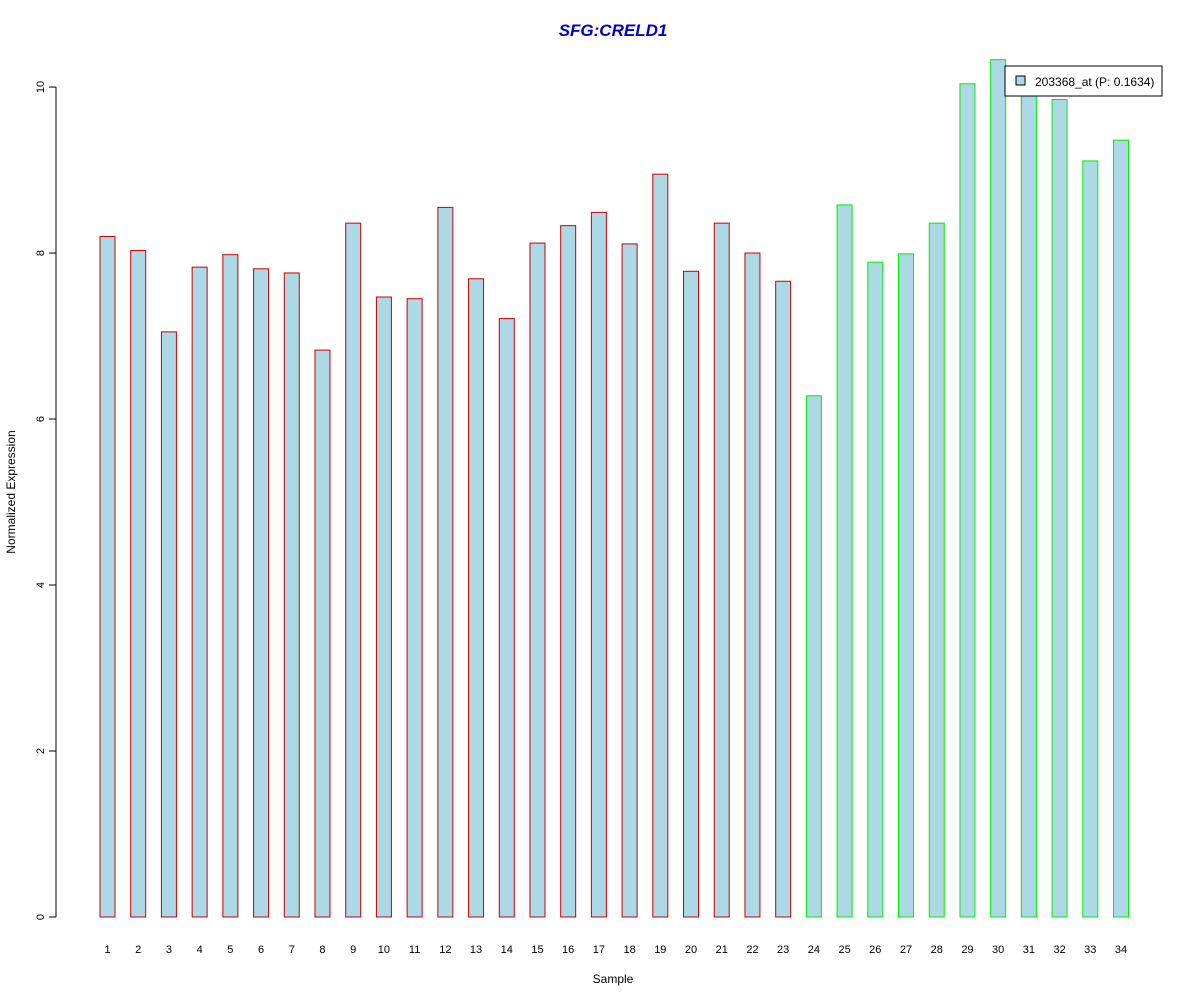 This screenshot has height=1005, width=1200. What do you see at coordinates (937, 950) in the screenshot?
I see `x-tick-label: 28` at bounding box center [937, 950].